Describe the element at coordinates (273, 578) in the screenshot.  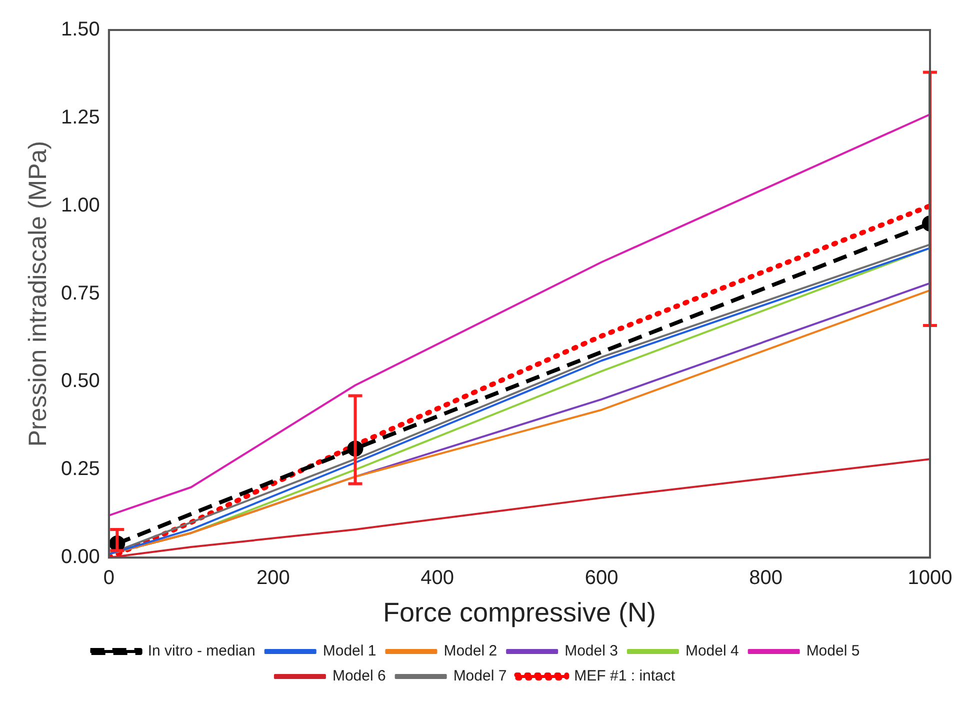
I see `x-tick-label: 200` at that location.